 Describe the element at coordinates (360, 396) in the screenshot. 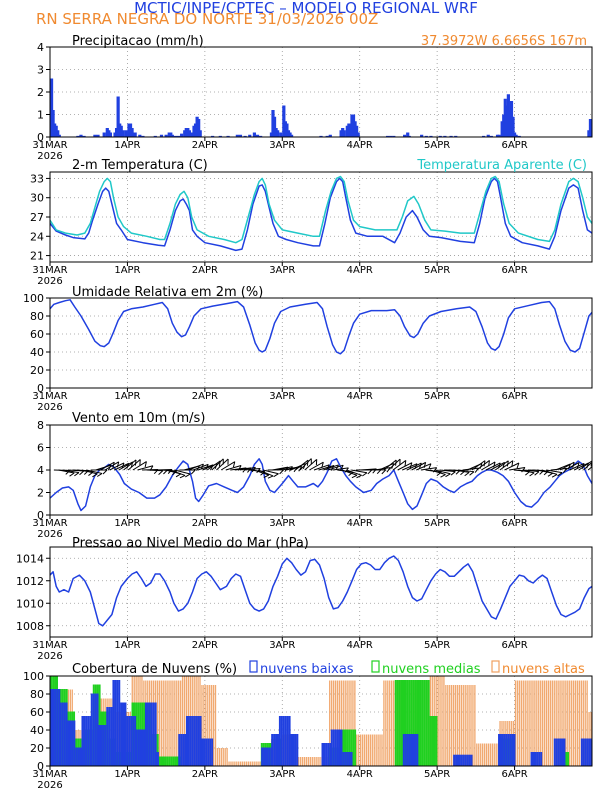

I see `x-tick-label: 4APR` at that location.